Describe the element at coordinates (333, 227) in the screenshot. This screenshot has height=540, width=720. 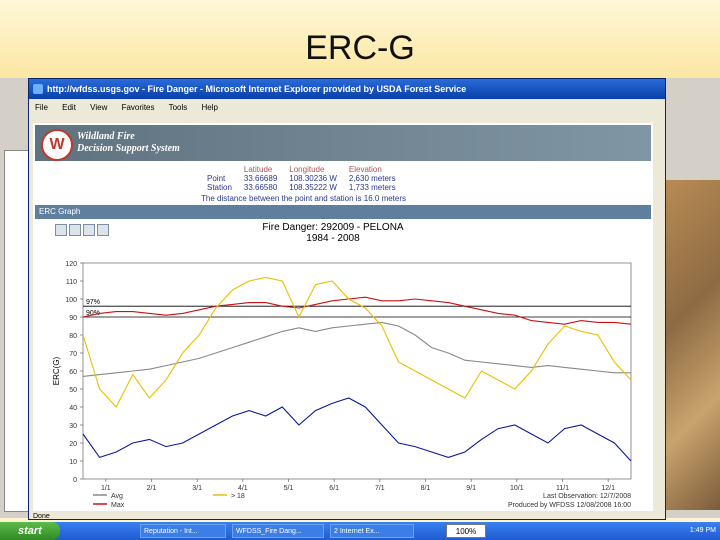
I see `chart-title: Fire Danger: 292009 - PELONA` at that location.